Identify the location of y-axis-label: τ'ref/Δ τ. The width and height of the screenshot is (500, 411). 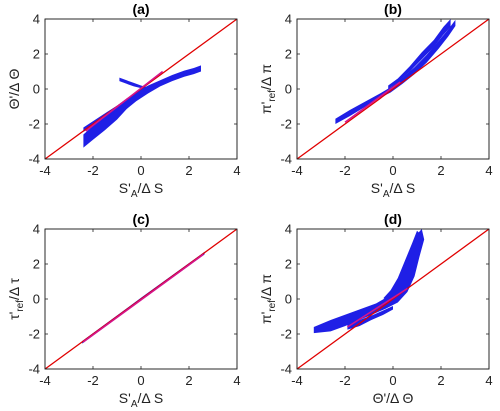
(16, 299).